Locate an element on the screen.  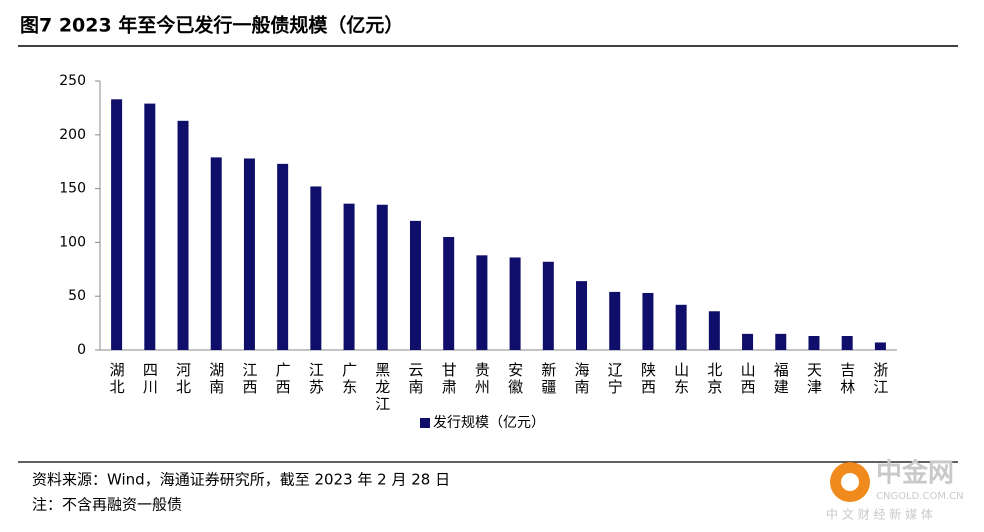
y-tick-label: 200 is located at coordinates (72, 135).